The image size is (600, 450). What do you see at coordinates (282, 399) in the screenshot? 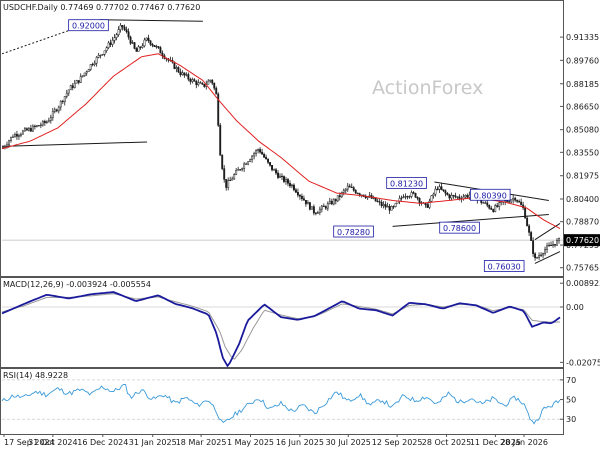
I see `rsi-grid` at bounding box center [282, 399].